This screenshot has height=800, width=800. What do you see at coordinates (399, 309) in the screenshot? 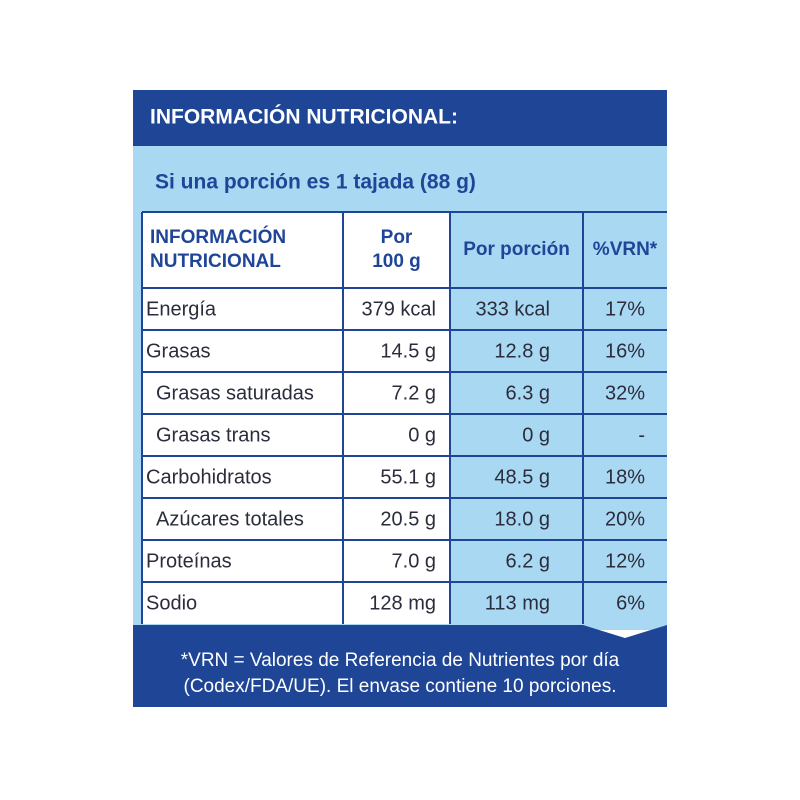
I see `per-100g: 379 kcal` at bounding box center [399, 309].